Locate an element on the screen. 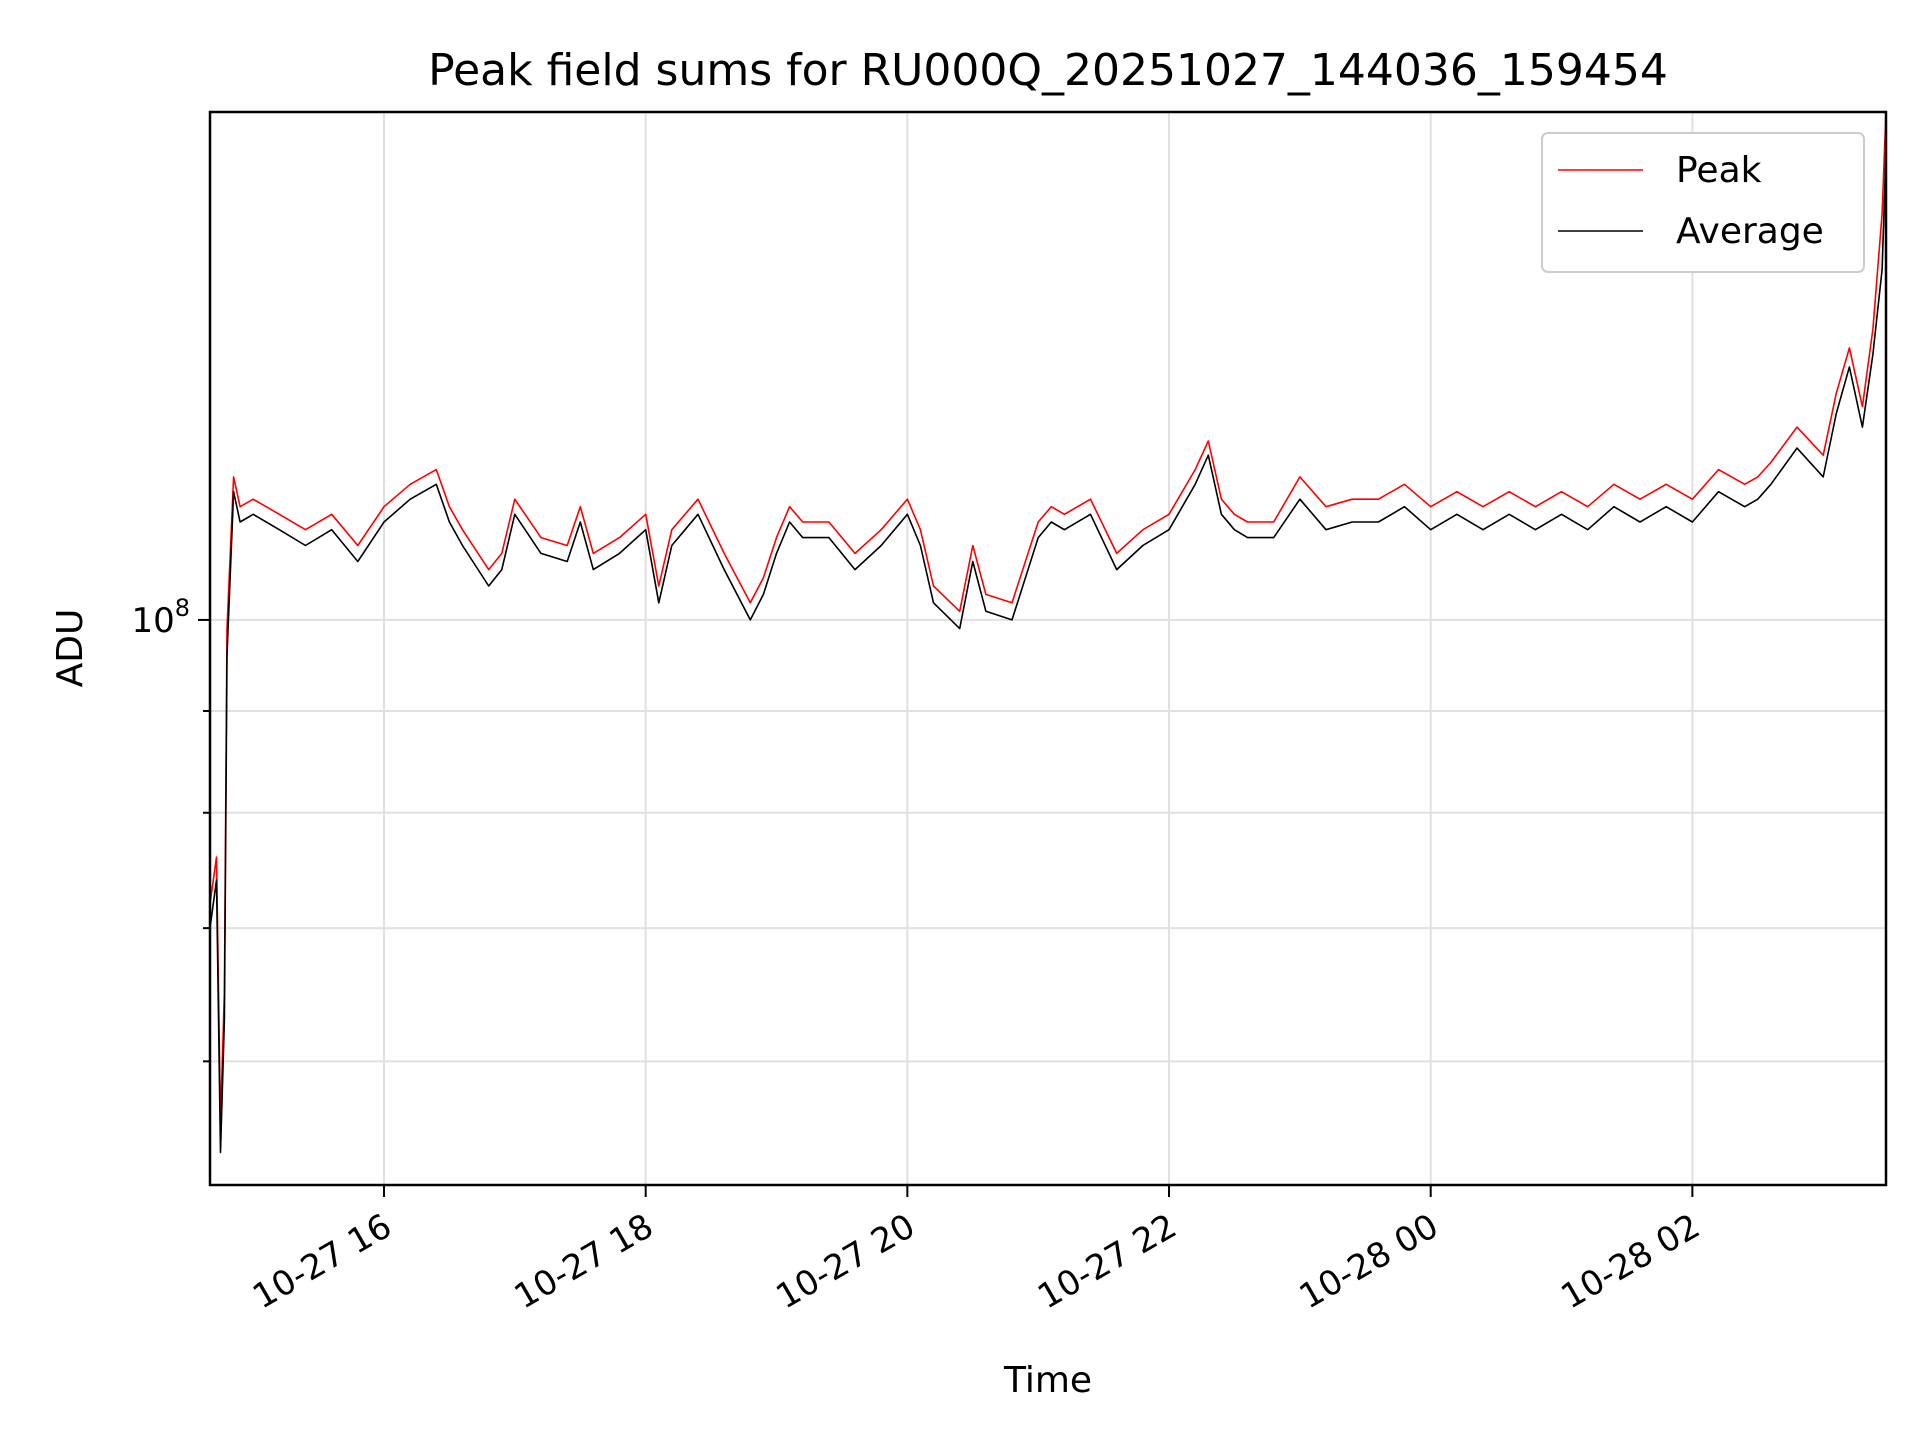 The image size is (1920, 1440). y-axis-label: ADU is located at coordinates (70, 648).